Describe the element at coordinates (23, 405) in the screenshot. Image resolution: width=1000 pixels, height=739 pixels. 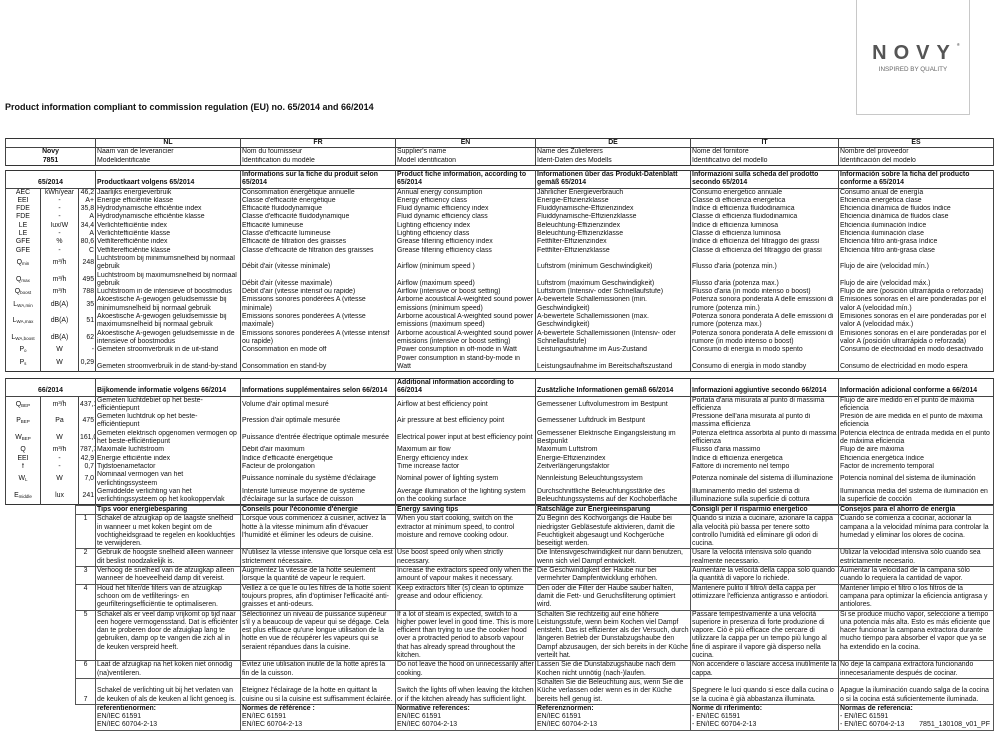
I see `parameter-symbol: QBEP` at that location.